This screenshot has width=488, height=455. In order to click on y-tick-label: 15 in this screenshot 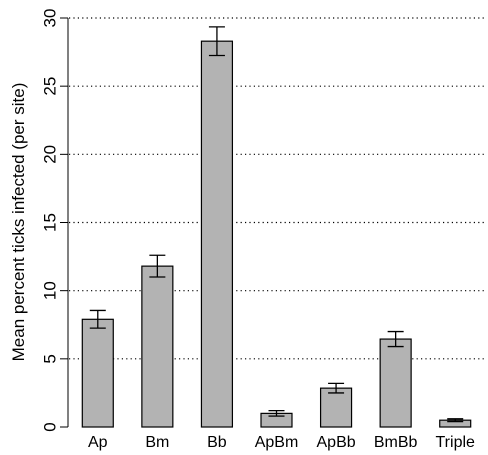, I will do `click(50, 222)`.